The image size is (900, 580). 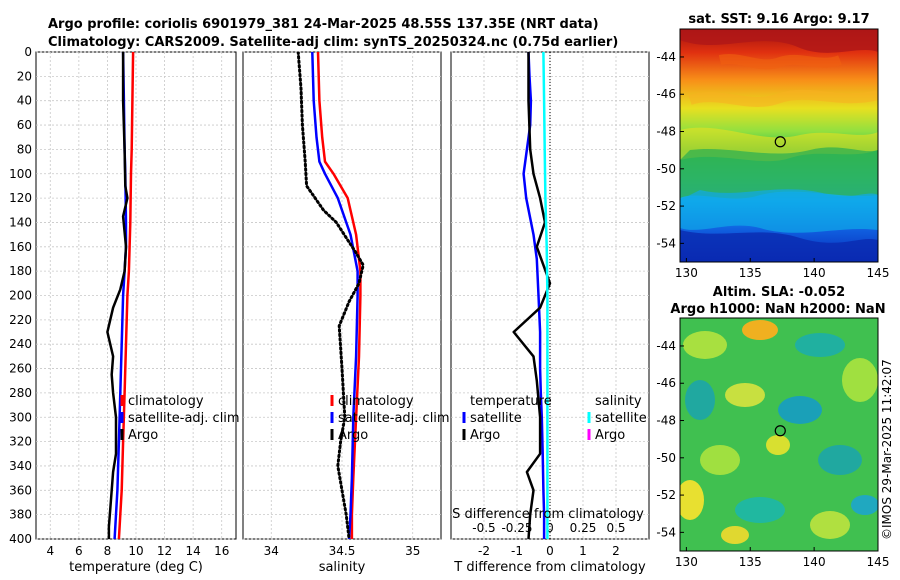 I want to click on x-tick-label: 2, so click(x=616, y=551).